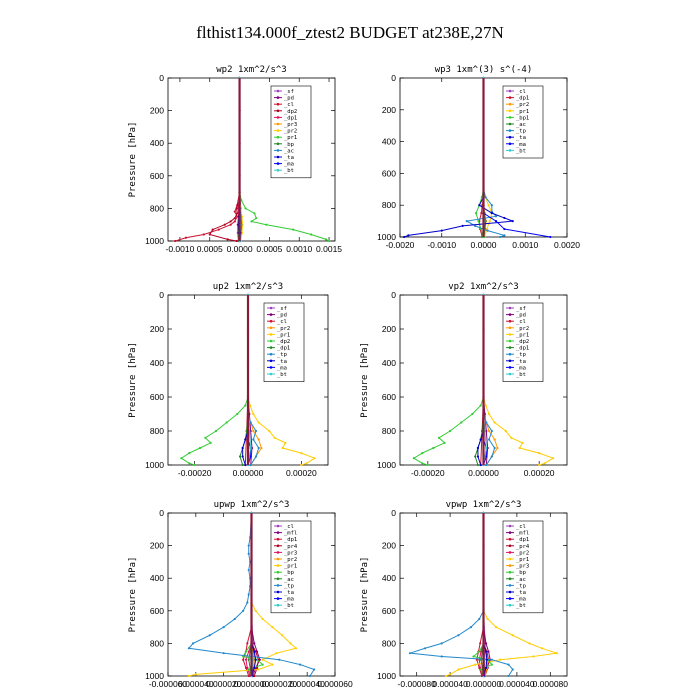 The width and height of the screenshot is (700, 700). What do you see at coordinates (180, 249) in the screenshot?
I see `x-tick-label: -0.0010` at bounding box center [180, 249].